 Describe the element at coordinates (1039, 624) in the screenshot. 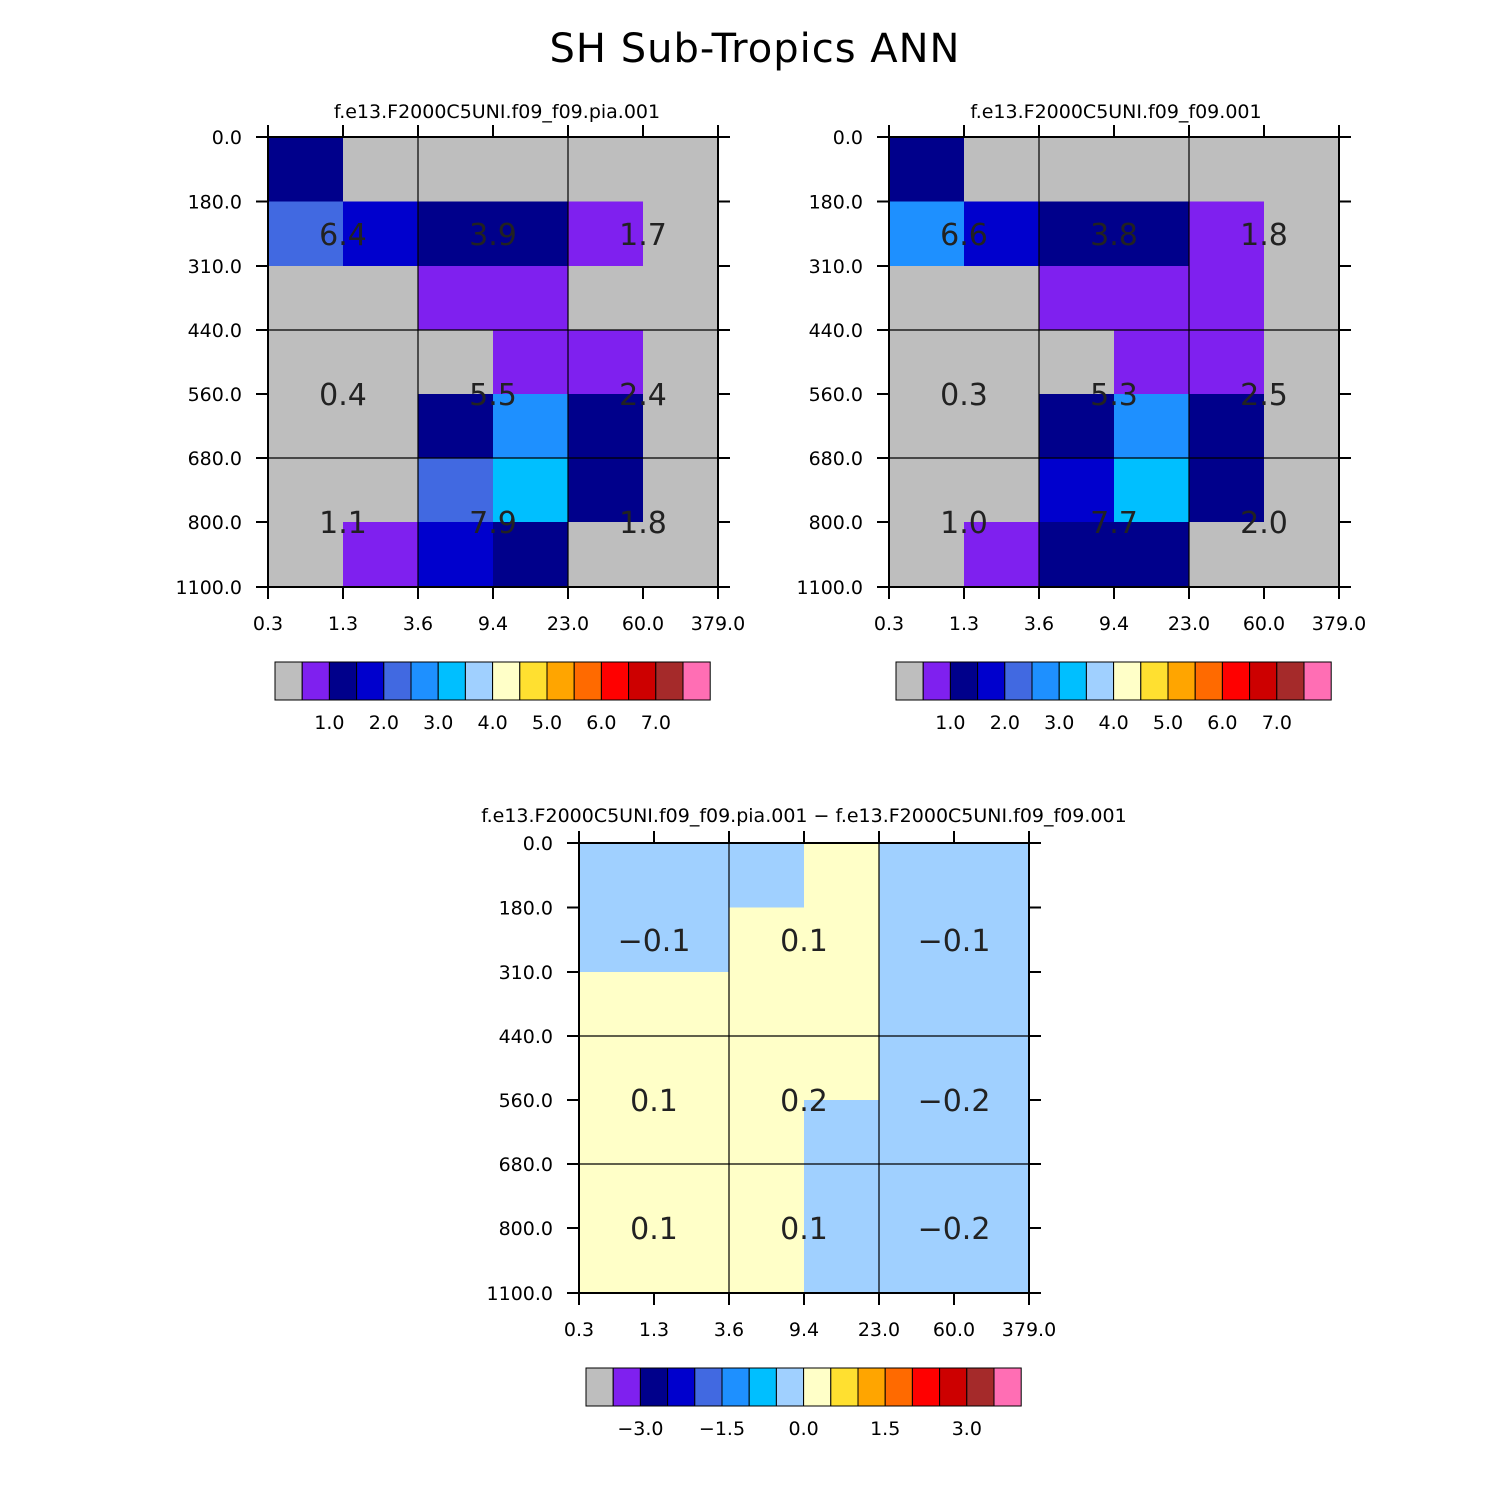

I see `x-tick-label: 3.6` at that location.